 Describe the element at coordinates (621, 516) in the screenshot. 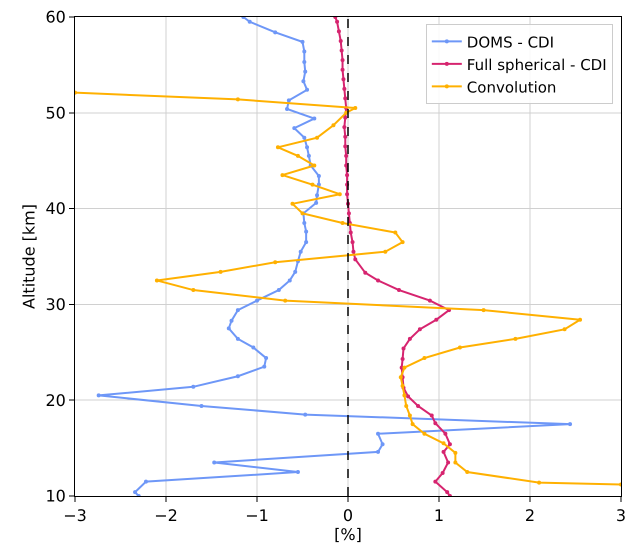

I see `x-tick-label: 3` at that location.